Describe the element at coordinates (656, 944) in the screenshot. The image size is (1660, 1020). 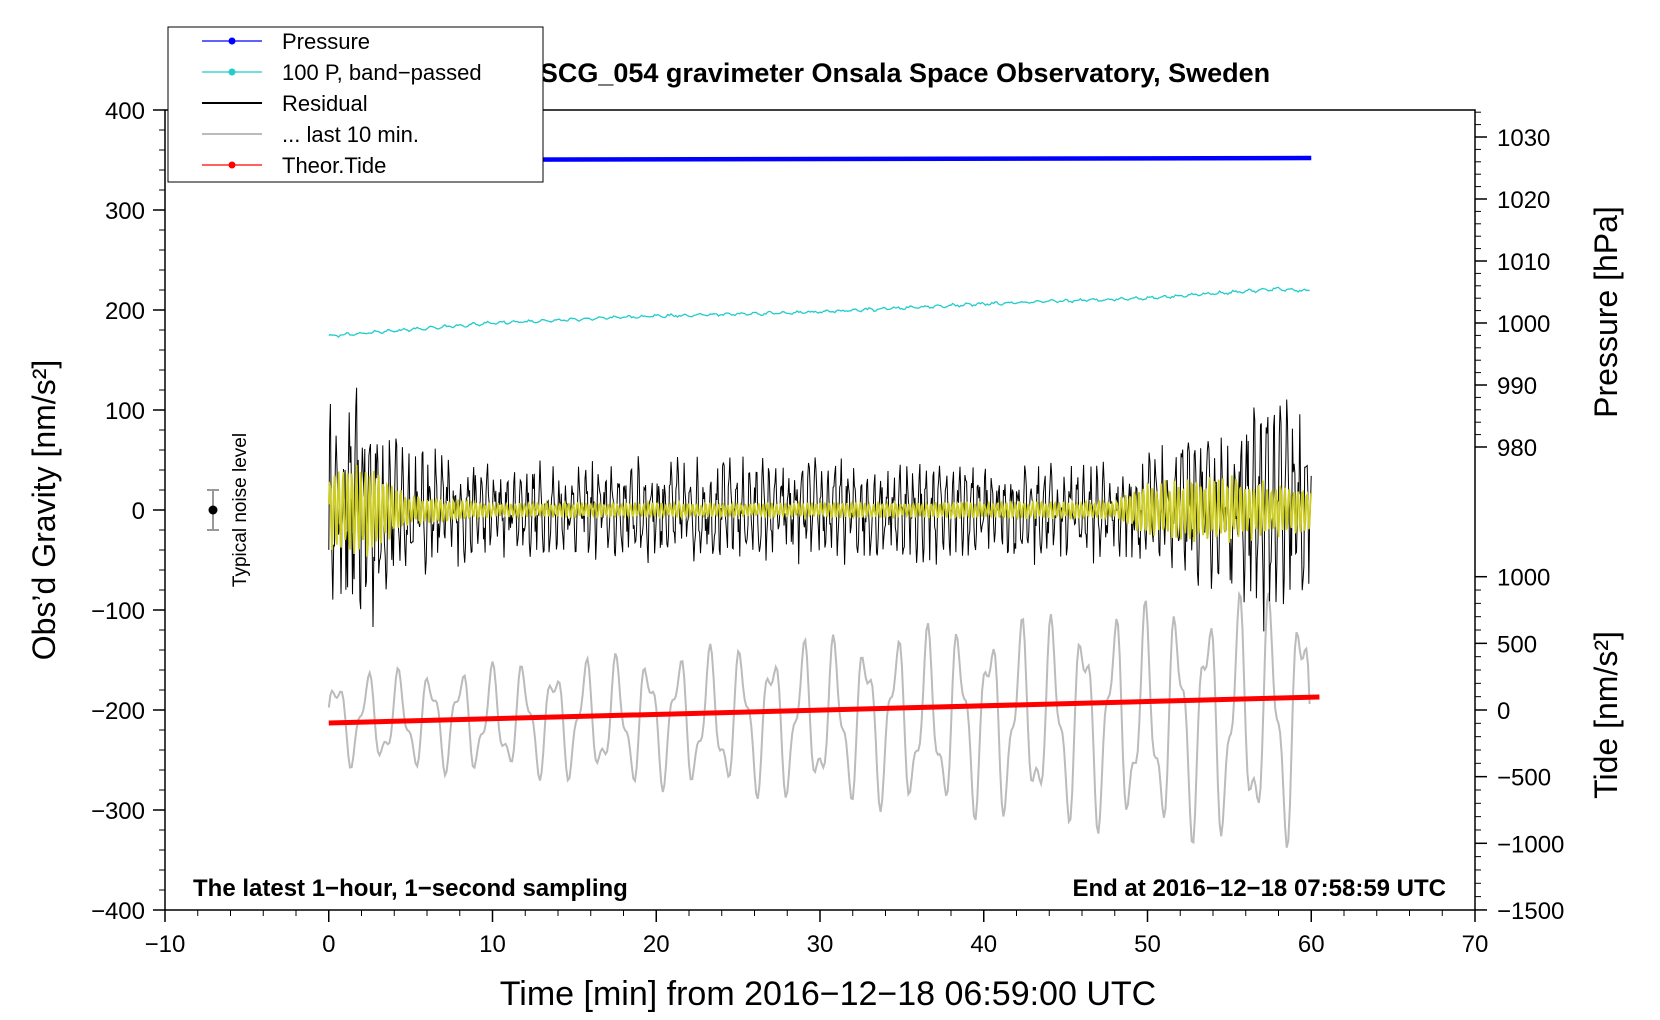
I see `x-tick-label: 20` at that location.